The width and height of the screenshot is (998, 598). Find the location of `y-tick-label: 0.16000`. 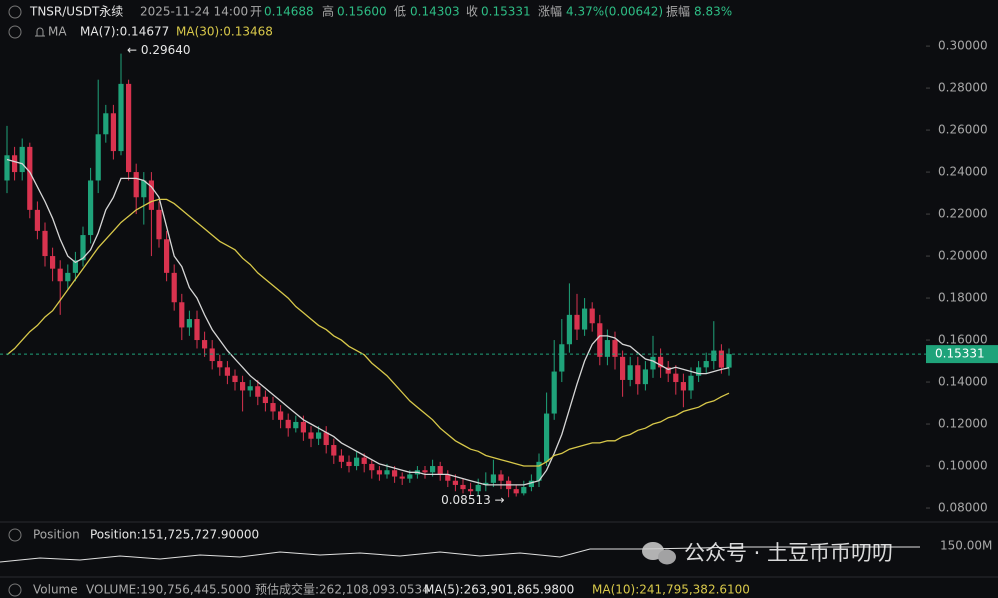

y-tick-label: 0.16000 is located at coordinates (963, 340).